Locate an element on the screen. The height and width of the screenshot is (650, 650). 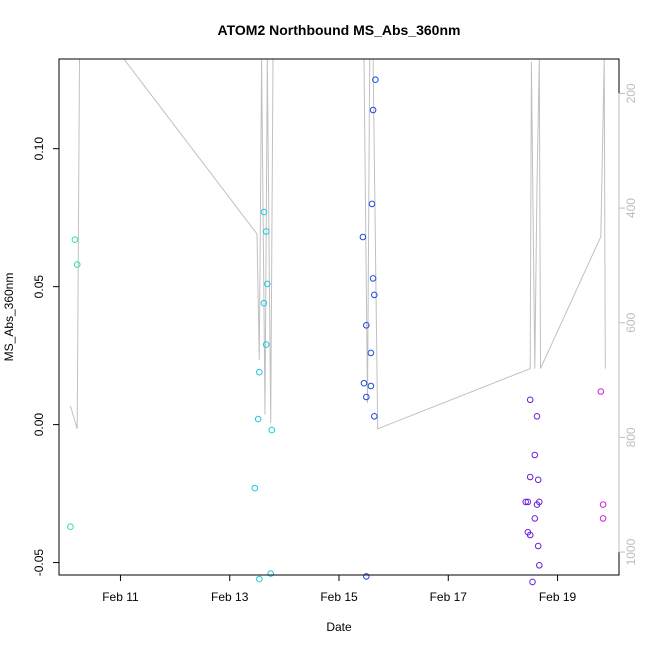
y-axis-label: MS_Abs_360nm is located at coordinates (9, 317).